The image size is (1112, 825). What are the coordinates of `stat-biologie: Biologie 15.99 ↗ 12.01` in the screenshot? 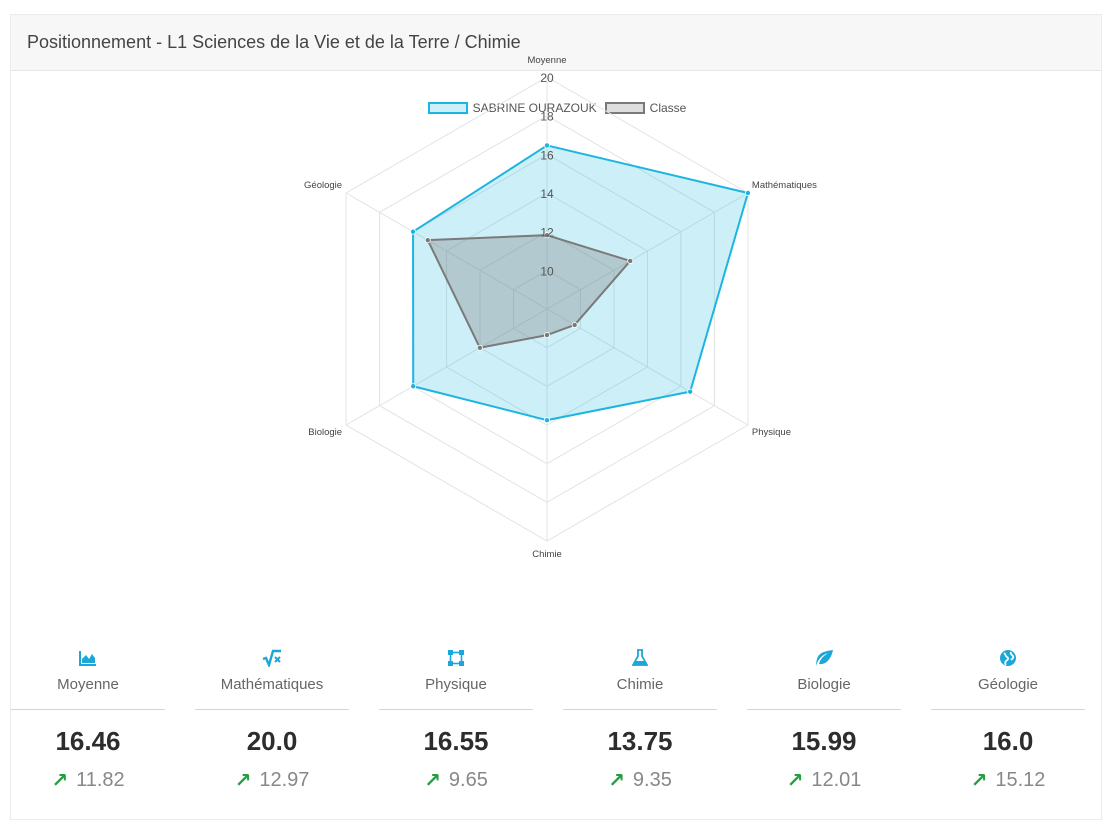 It's located at (824, 720).